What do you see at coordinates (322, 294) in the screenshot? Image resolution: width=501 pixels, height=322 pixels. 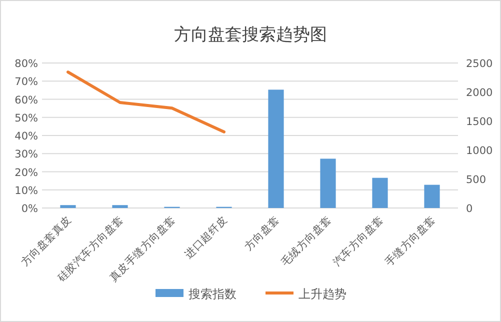 I see `legend-label: 上升趋势` at bounding box center [322, 294].